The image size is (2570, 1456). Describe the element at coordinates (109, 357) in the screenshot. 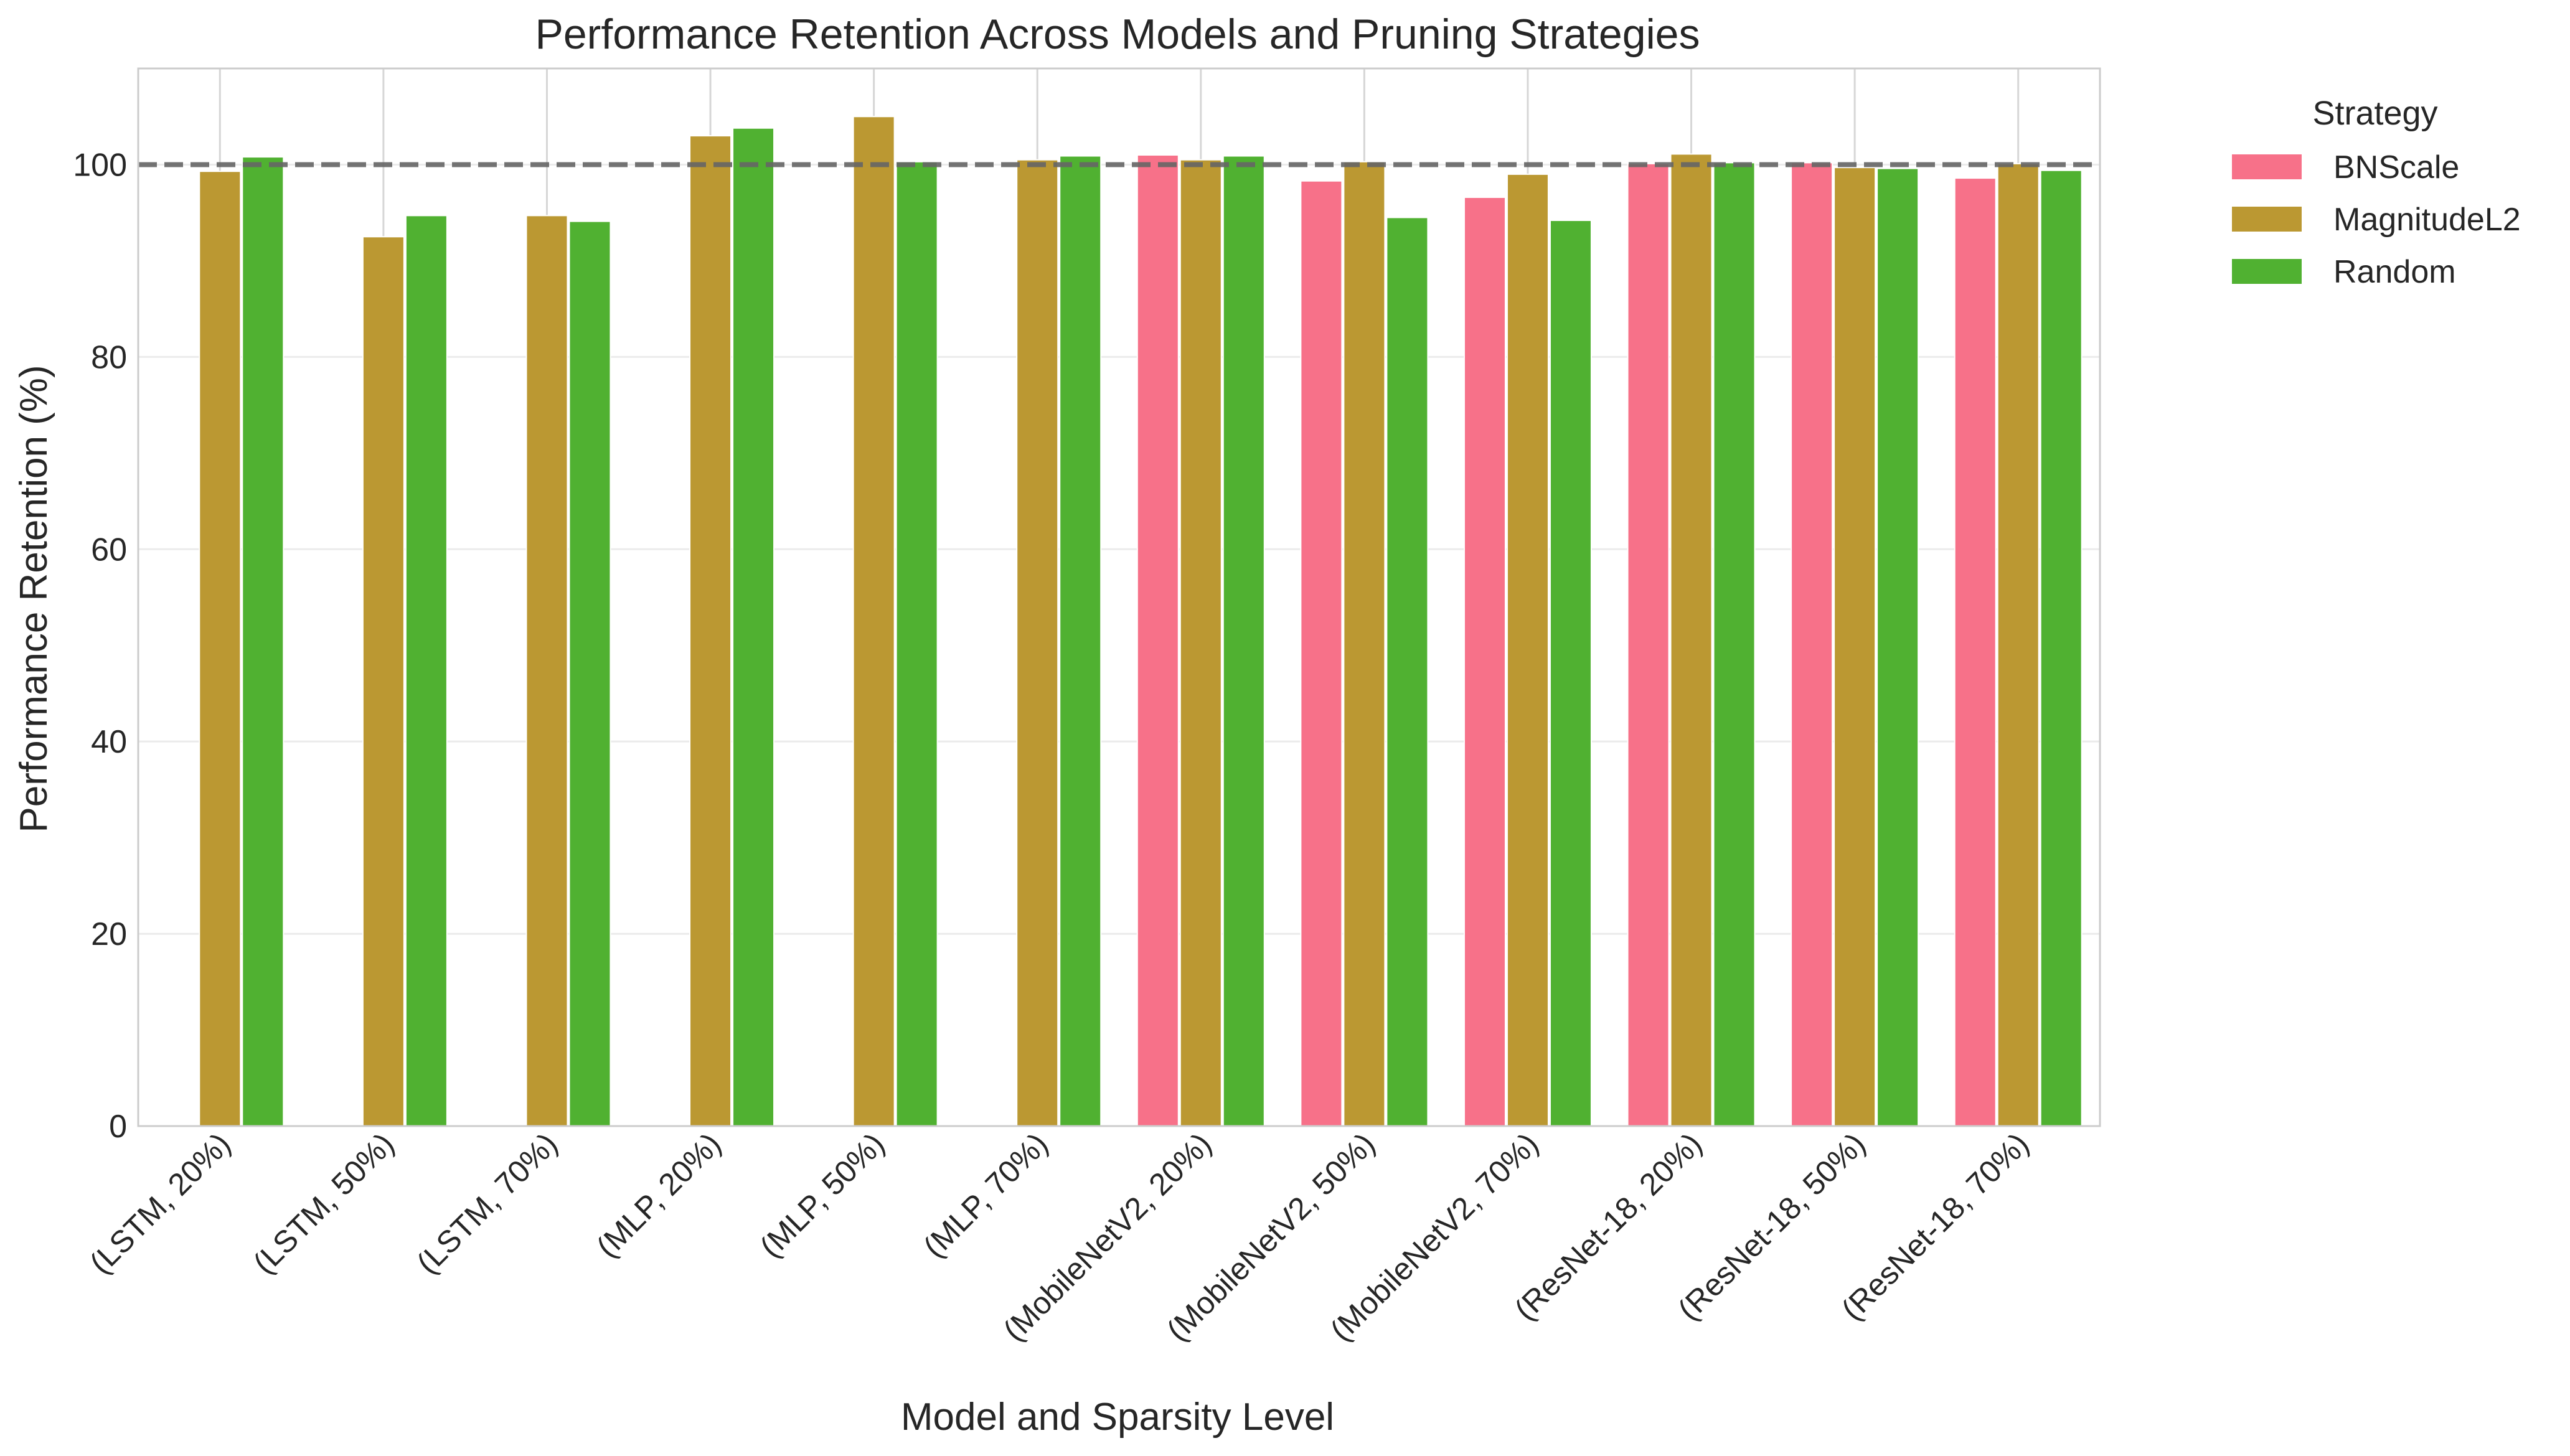

I see `y-tick-label: 80` at that location.